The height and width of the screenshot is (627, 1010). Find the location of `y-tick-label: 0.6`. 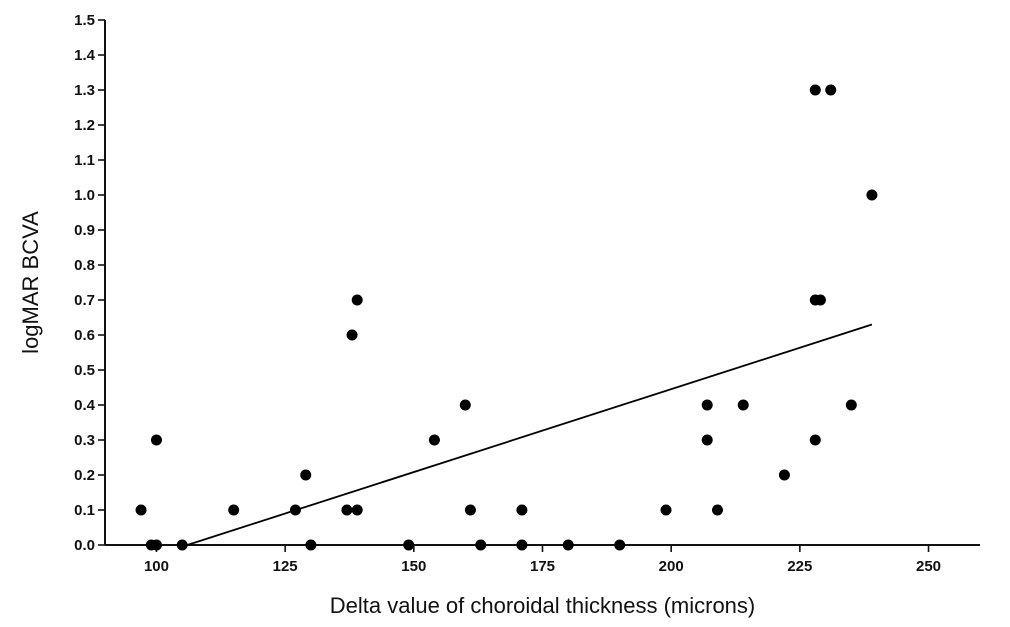

y-tick-label: 0.6 is located at coordinates (84, 335).